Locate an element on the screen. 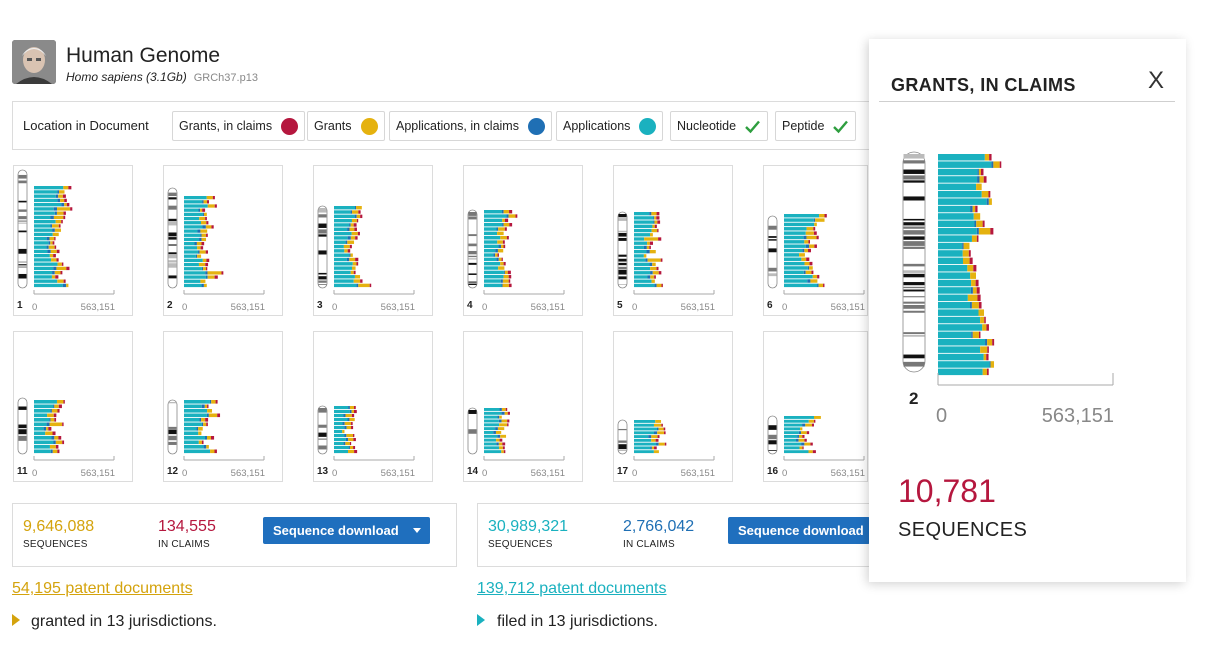 The height and width of the screenshot is (654, 1225). filter-applications-in-claims: Applications, in claims is located at coordinates (470, 126).